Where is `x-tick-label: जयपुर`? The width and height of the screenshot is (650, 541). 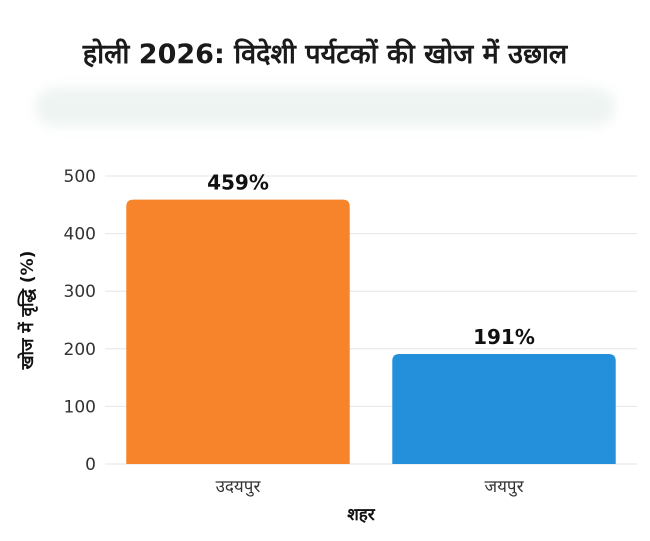
x-tick-label: जयपुर is located at coordinates (504, 487).